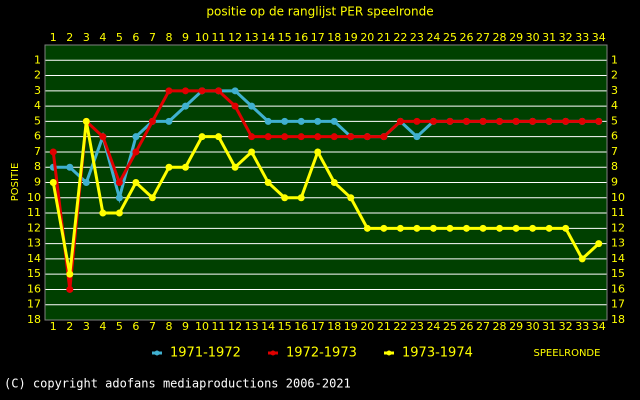 The image size is (640, 400). I want to click on x-tick-label: 29, so click(516, 326).